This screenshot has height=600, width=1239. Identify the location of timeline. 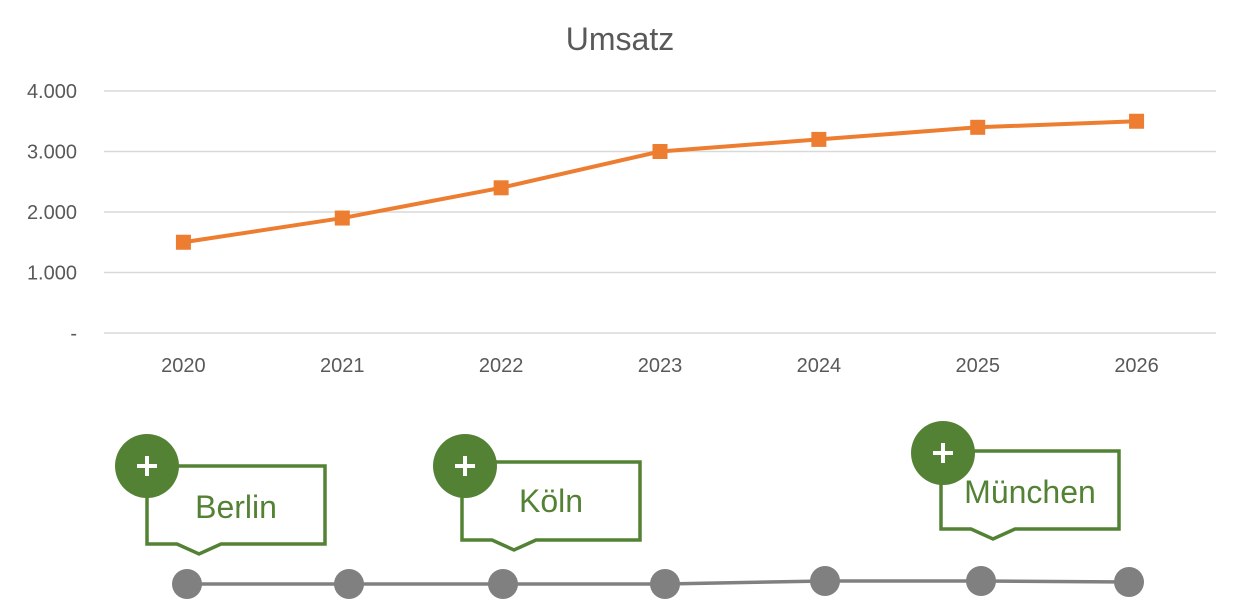
(658, 582).